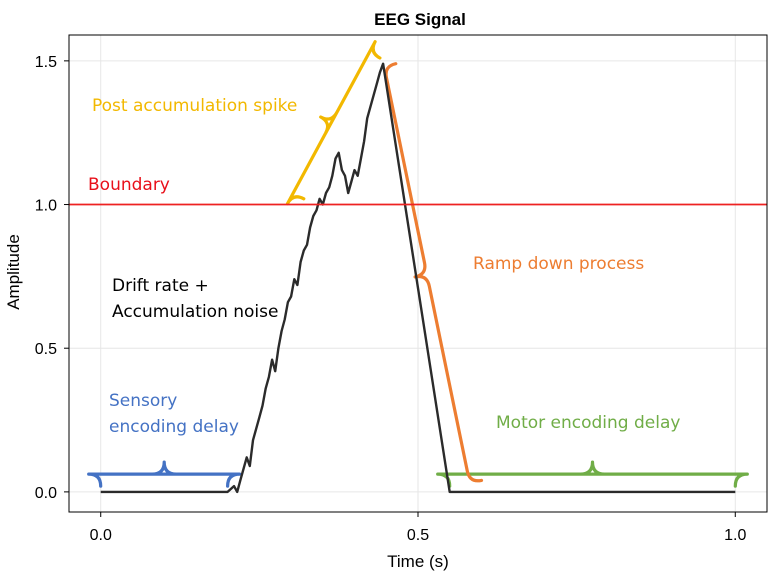 The image size is (777, 581). Describe the element at coordinates (46, 206) in the screenshot. I see `y-tick-label-2: 1.0` at that location.